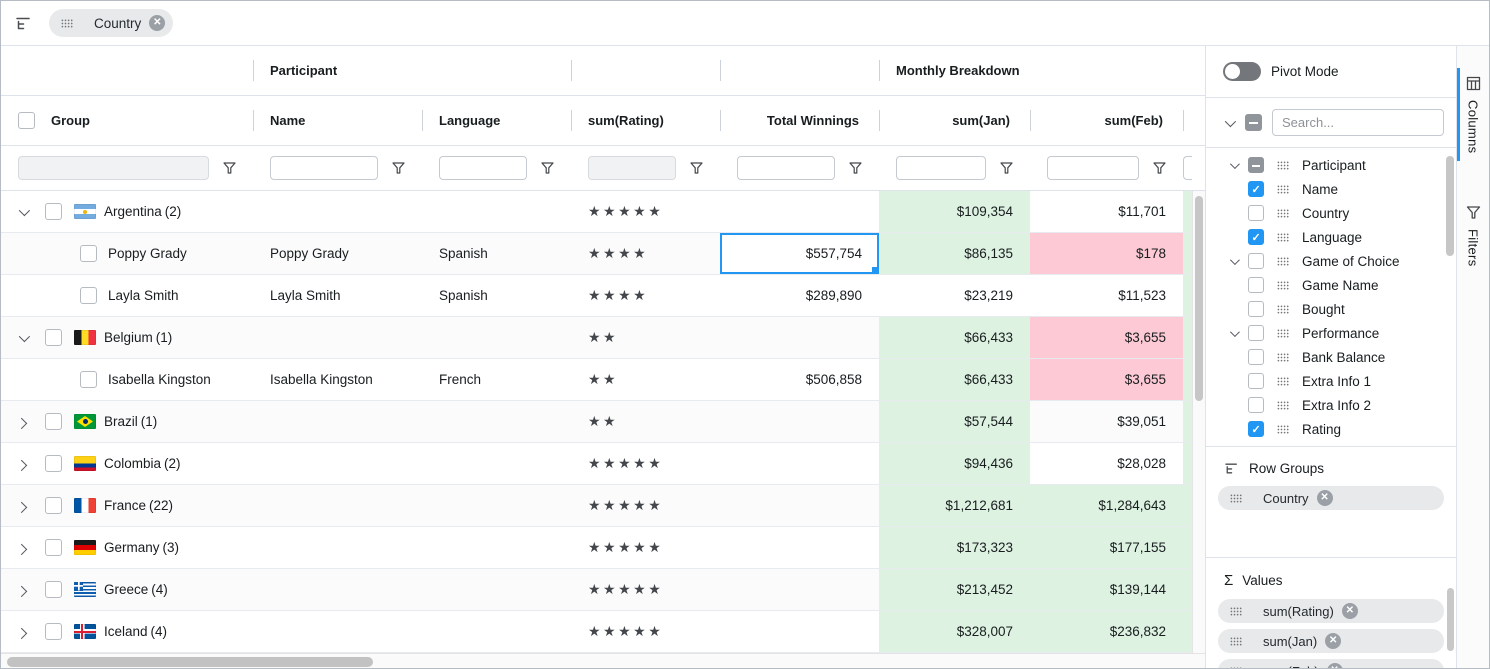  I want to click on sum-jan-cell: $66,433, so click(954, 379).